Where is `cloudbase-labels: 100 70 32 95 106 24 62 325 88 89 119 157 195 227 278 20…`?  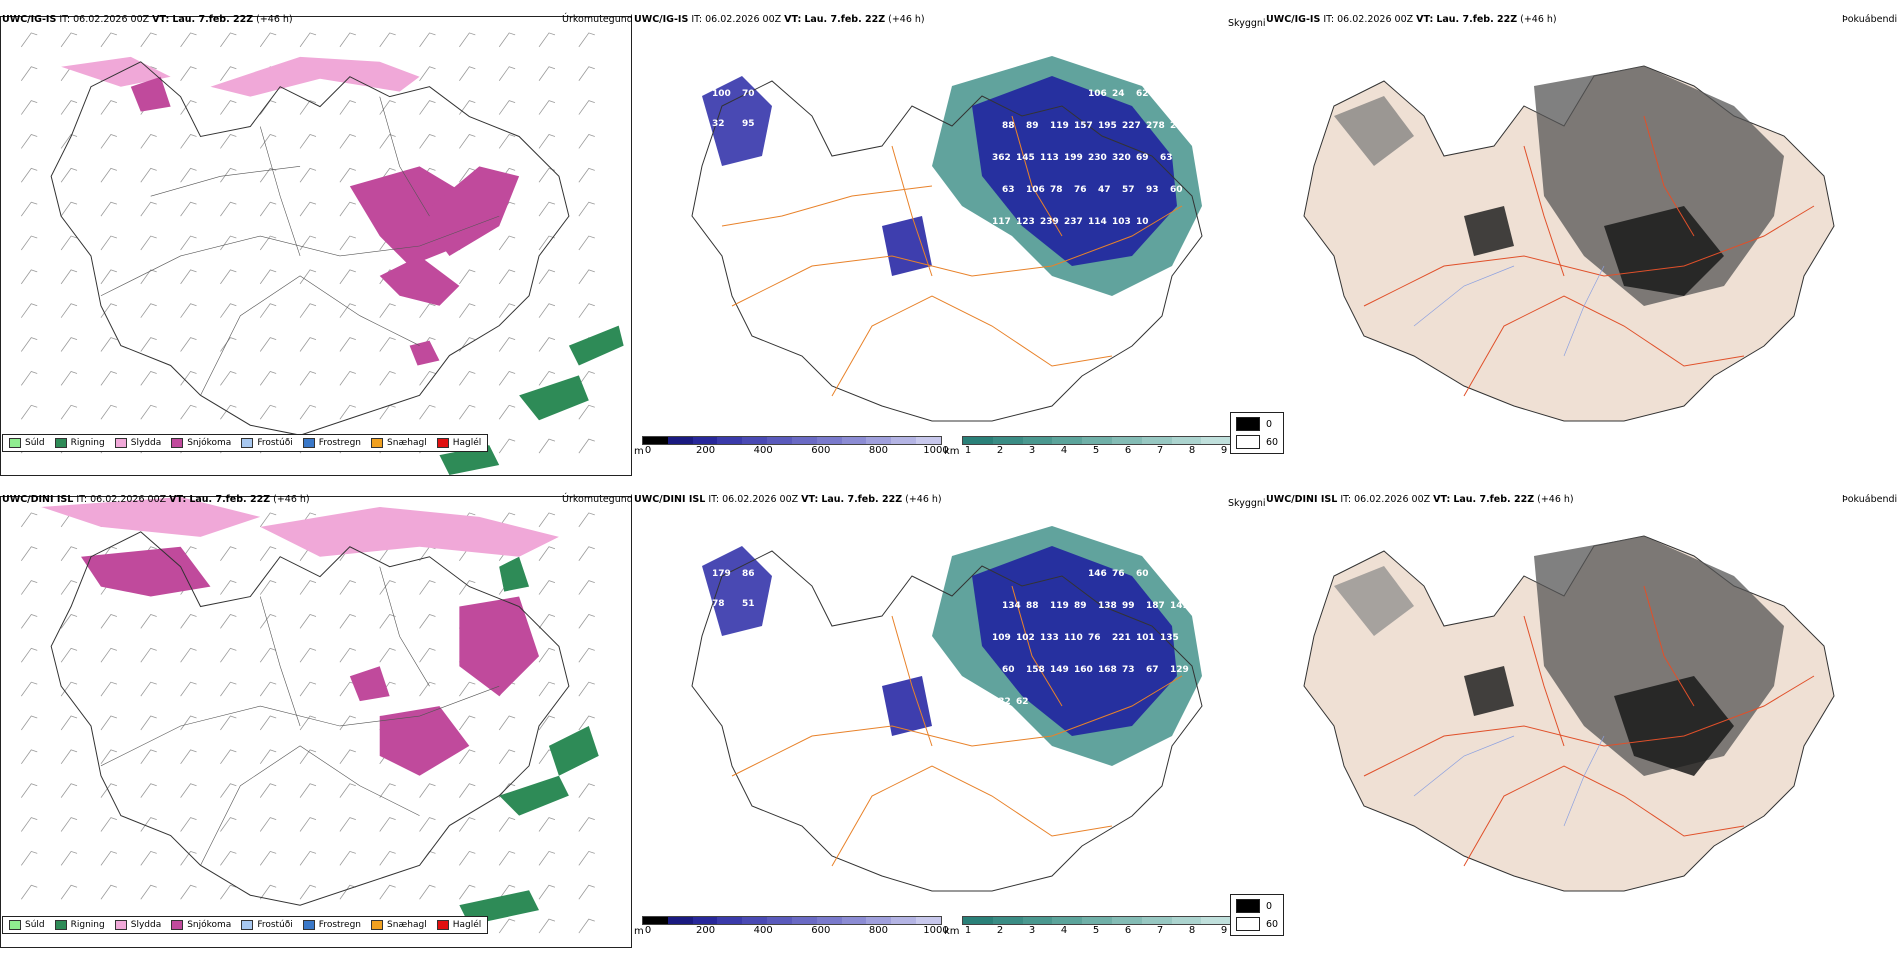 cloudbase-labels: 100 70 32 95 106 24 62 325 88 89 119 157 195 227 278 20… is located at coordinates (950, 158).